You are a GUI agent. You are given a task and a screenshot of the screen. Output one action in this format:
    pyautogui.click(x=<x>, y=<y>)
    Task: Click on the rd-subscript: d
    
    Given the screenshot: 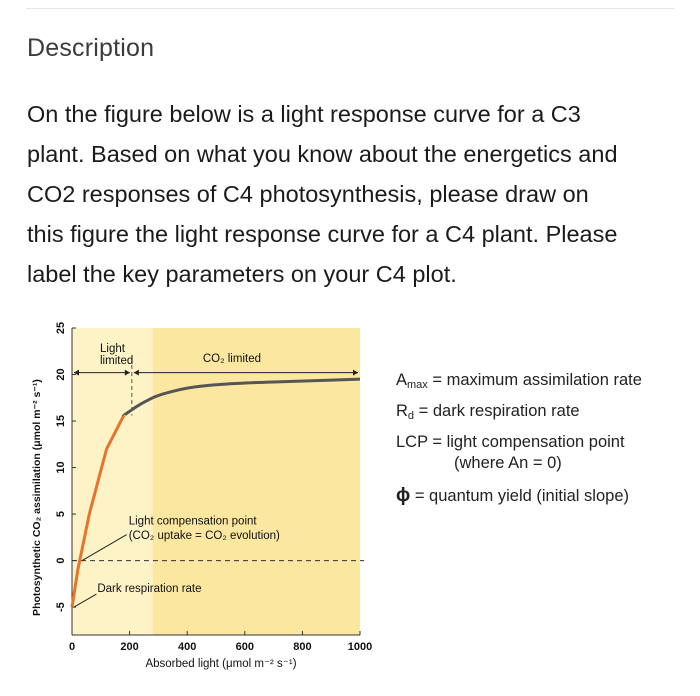 What is the action you would take?
    pyautogui.click(x=411, y=416)
    